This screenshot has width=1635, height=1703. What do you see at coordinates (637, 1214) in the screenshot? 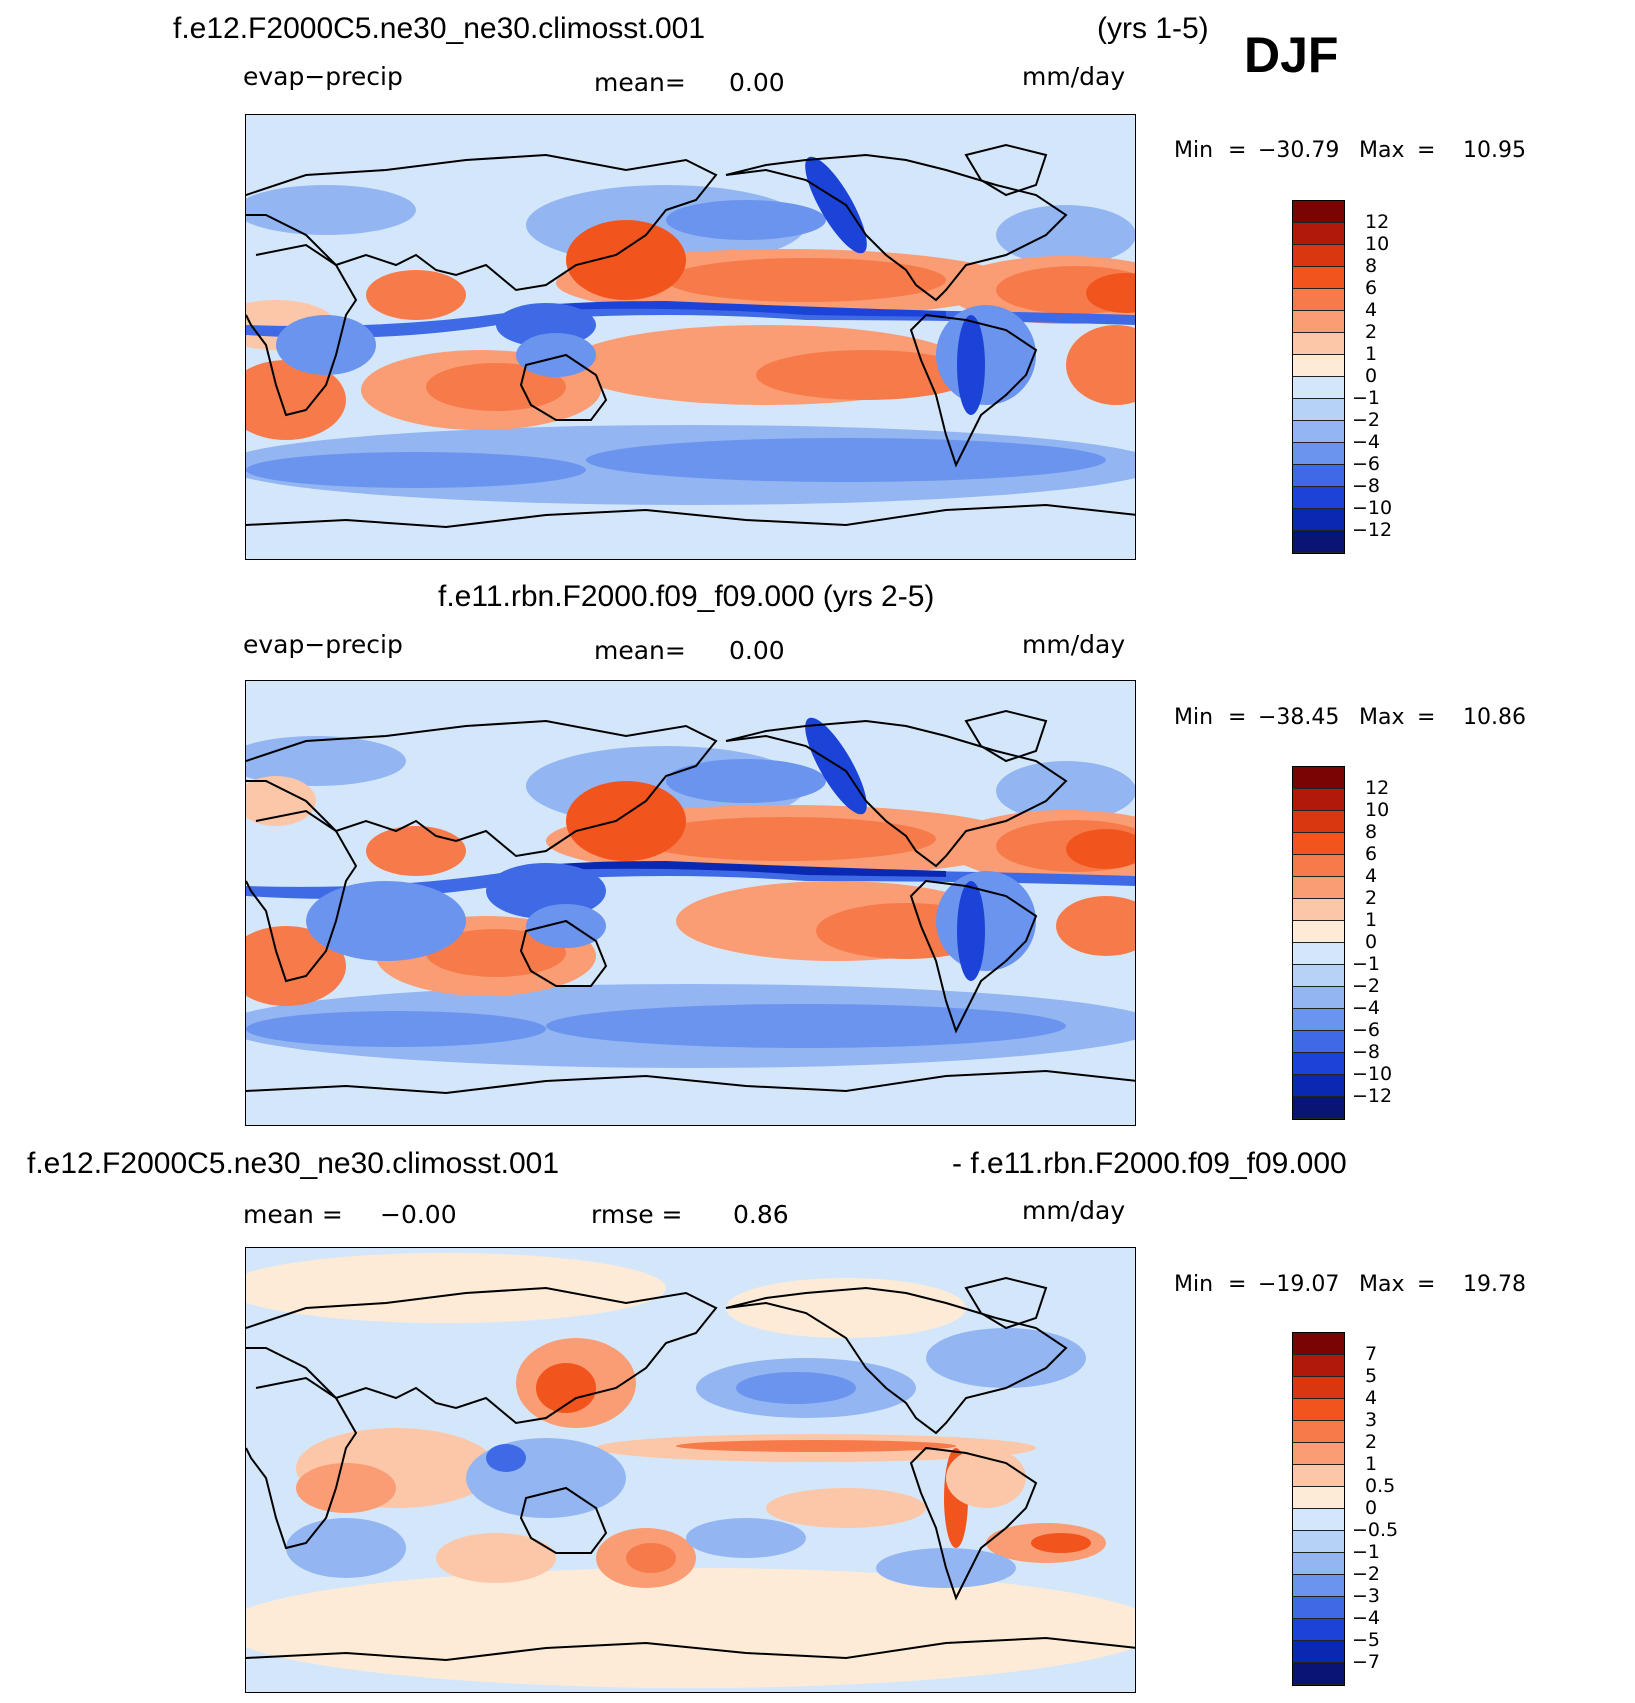
I see `panel3-rmse-label: rmse =` at bounding box center [637, 1214].